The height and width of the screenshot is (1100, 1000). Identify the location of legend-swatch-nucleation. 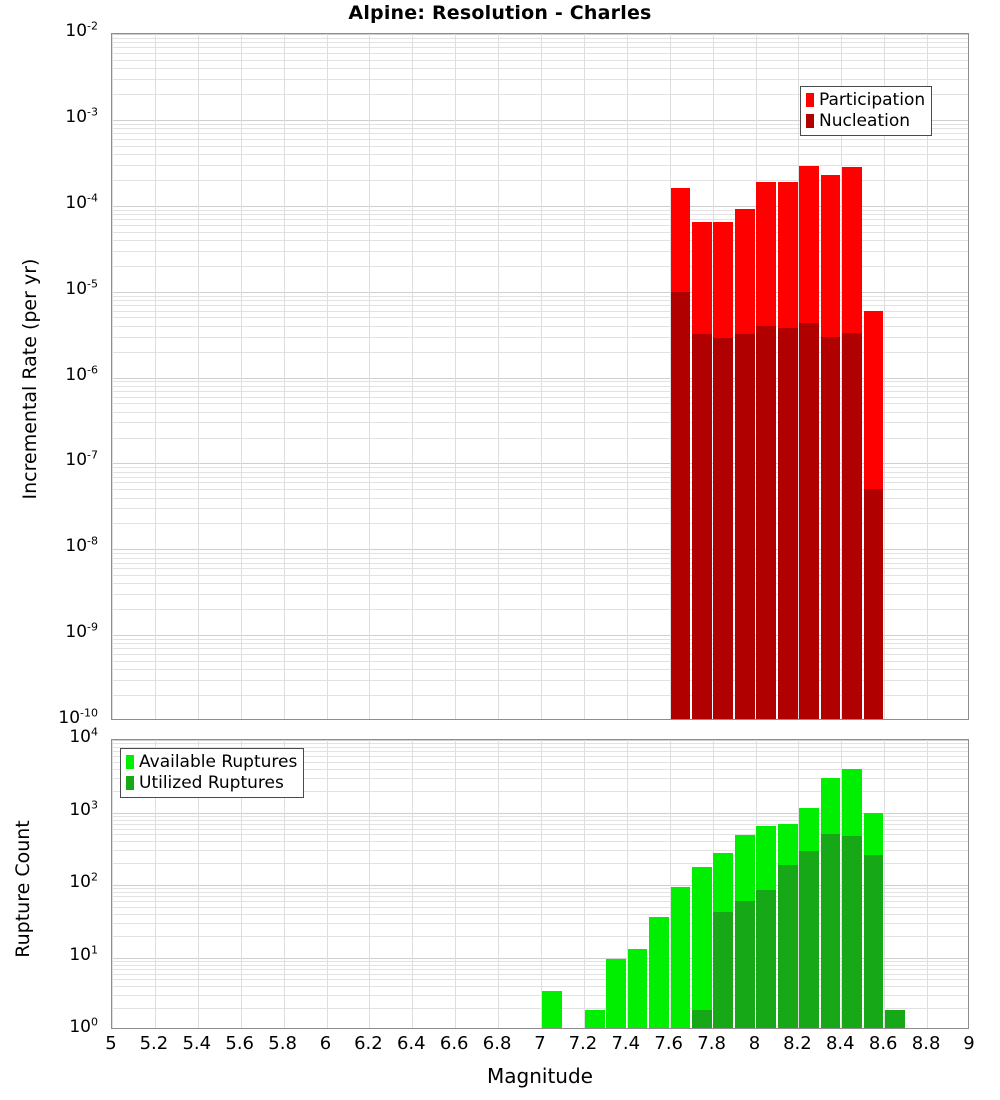
(810, 121).